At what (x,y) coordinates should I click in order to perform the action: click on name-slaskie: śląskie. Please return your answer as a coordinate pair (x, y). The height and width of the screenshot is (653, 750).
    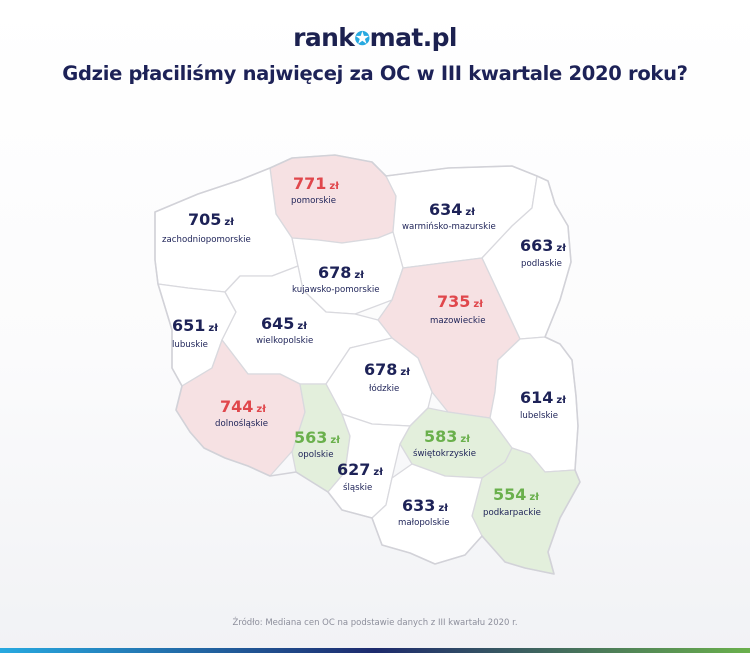
    Looking at the image, I should click on (357, 487).